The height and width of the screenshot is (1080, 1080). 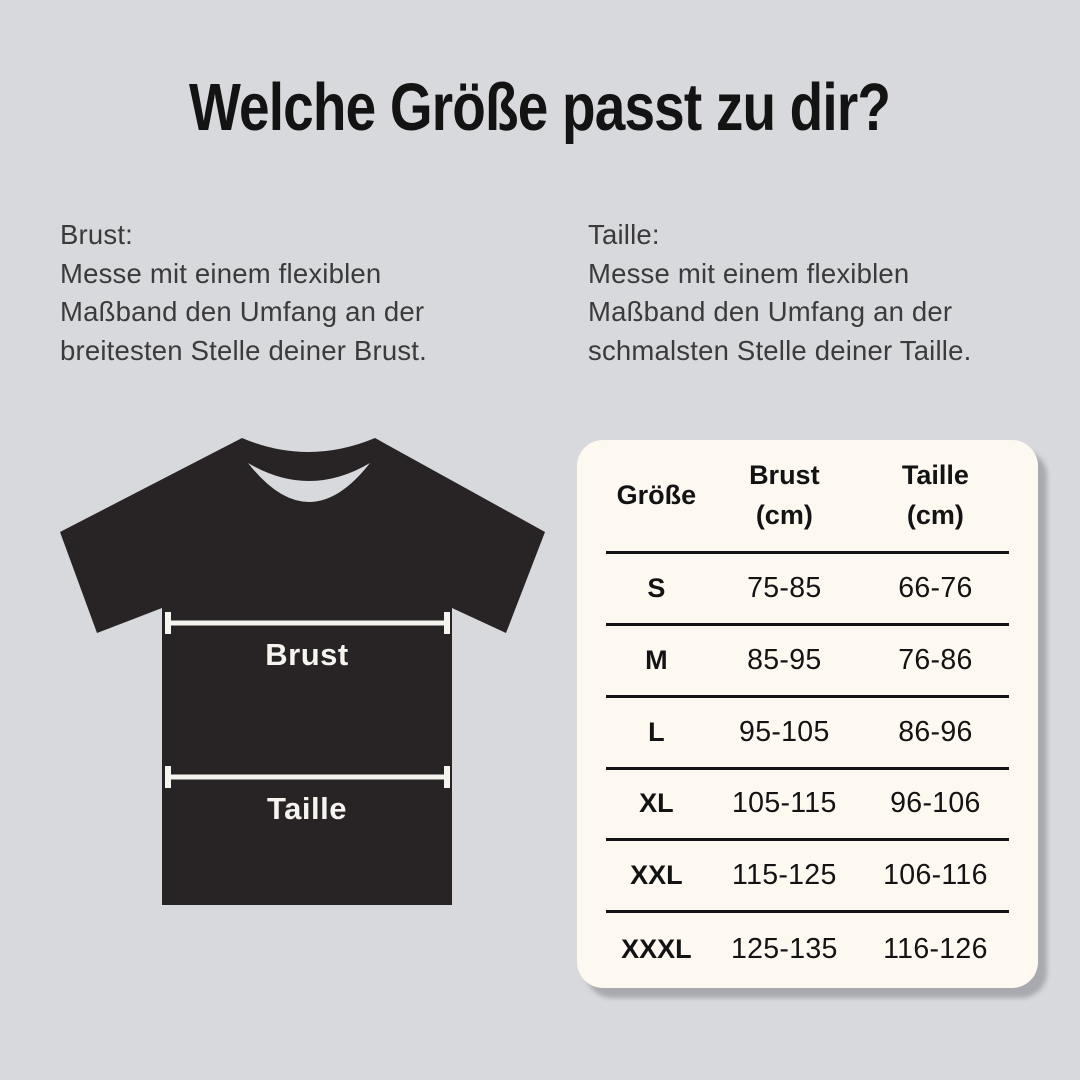 What do you see at coordinates (306, 654) in the screenshot?
I see `chest-measure-label: Brust` at bounding box center [306, 654].